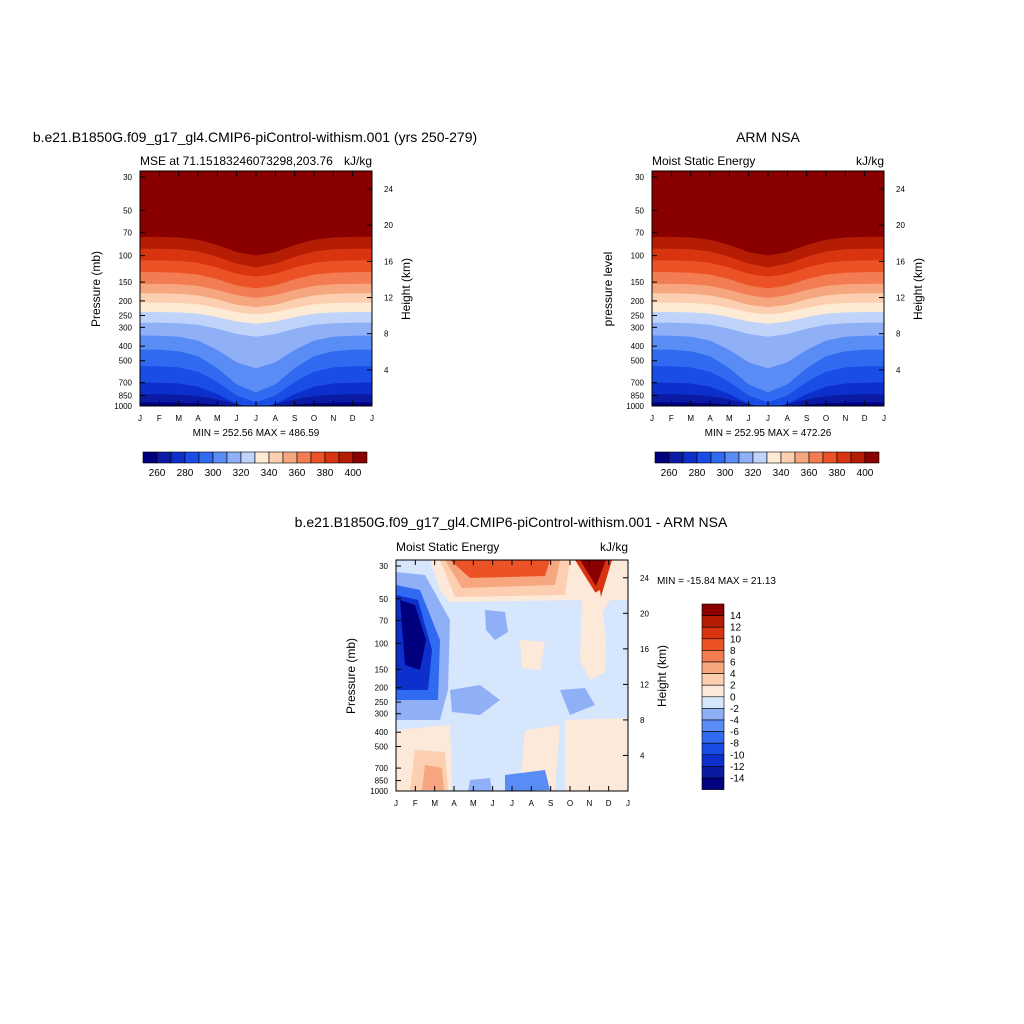  What do you see at coordinates (382, 643) in the screenshot?
I see `y-tick-label: 100` at bounding box center [382, 643].